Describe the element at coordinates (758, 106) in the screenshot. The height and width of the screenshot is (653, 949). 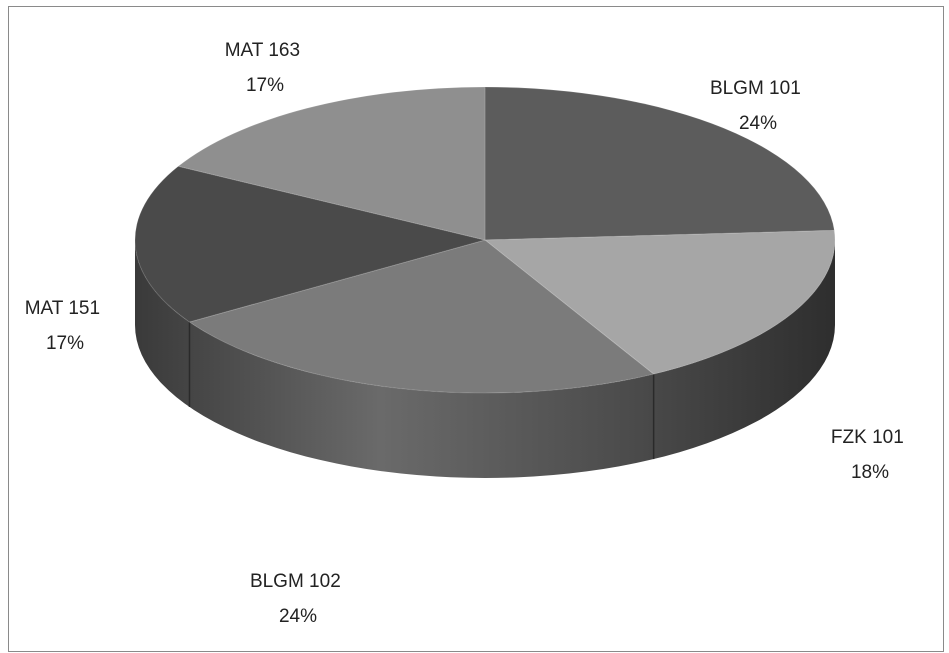
I see `slice-label-blgm-101: BLGM 101 24%` at that location.